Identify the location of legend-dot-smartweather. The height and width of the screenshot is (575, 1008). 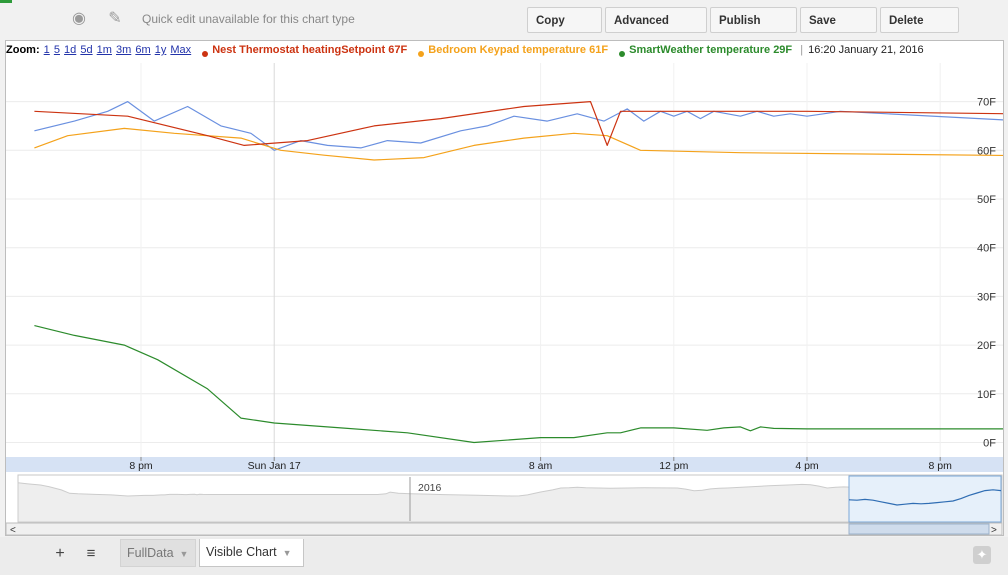
(622, 54).